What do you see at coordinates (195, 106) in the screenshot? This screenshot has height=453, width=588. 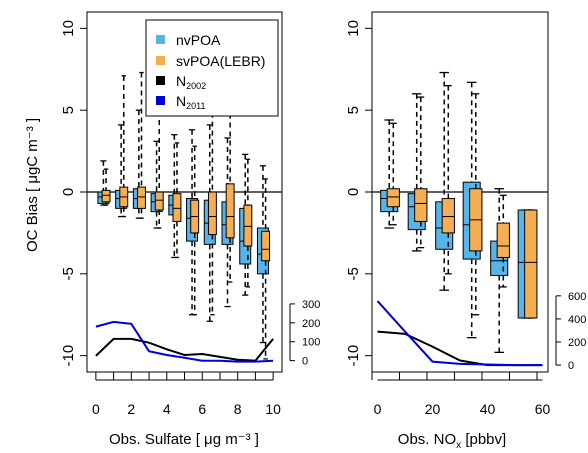 I see `legend-label-n2011-sub: 2011` at bounding box center [195, 106].